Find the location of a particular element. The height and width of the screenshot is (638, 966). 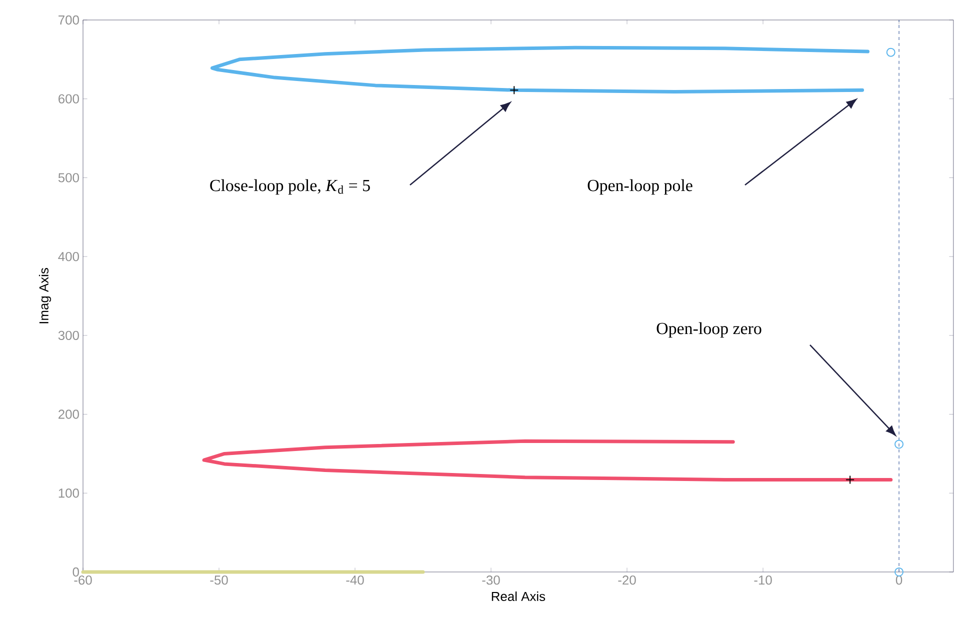

annotation: Close-loop pole, K$_{d}$ = 5 is located at coordinates (290, 187).